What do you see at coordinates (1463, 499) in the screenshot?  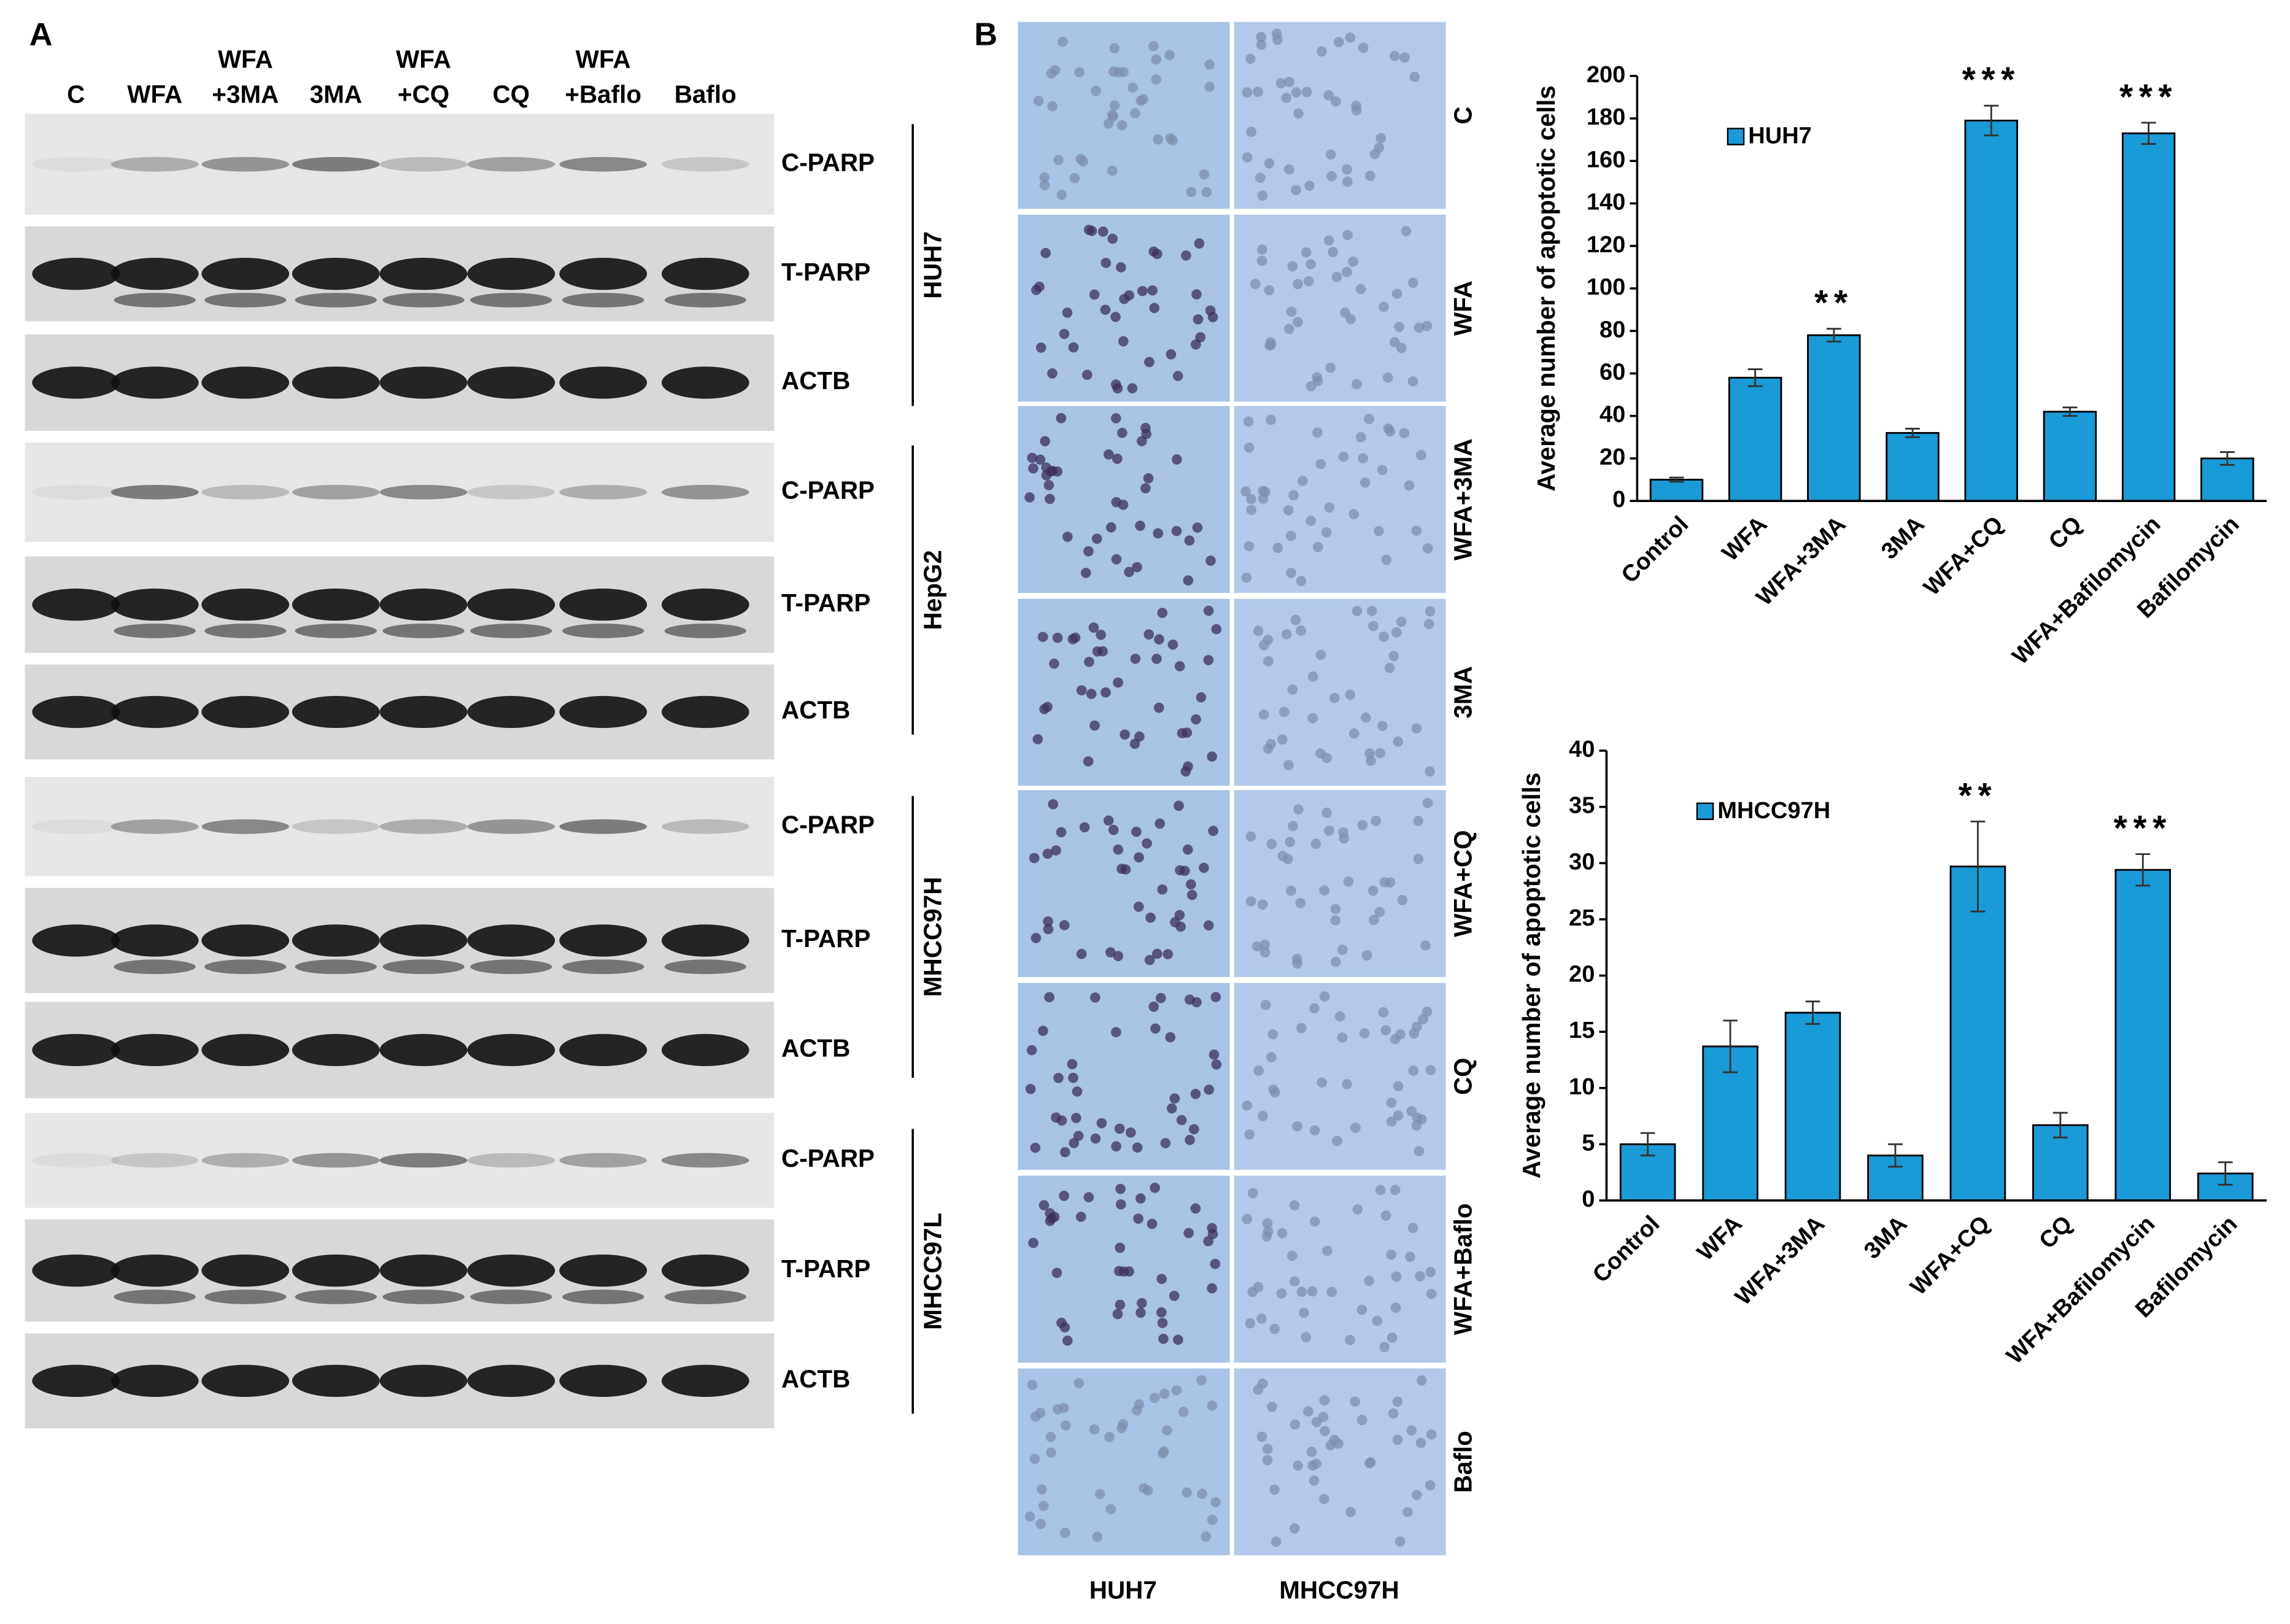 I see `row-label: WFA+3MA` at bounding box center [1463, 499].